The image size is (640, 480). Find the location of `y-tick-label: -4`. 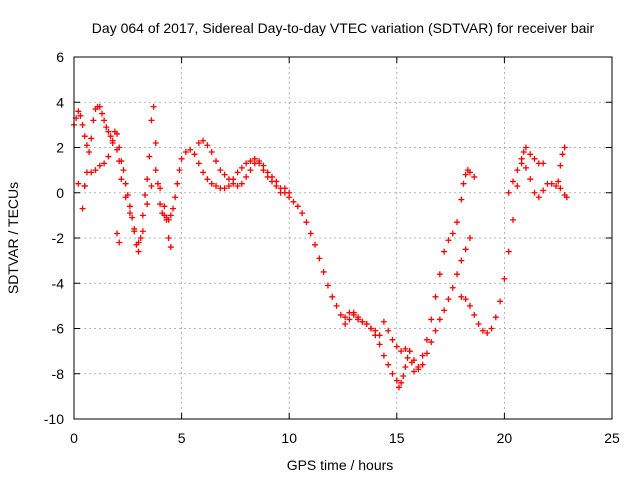

y-tick-label: -4 is located at coordinates (58, 283).